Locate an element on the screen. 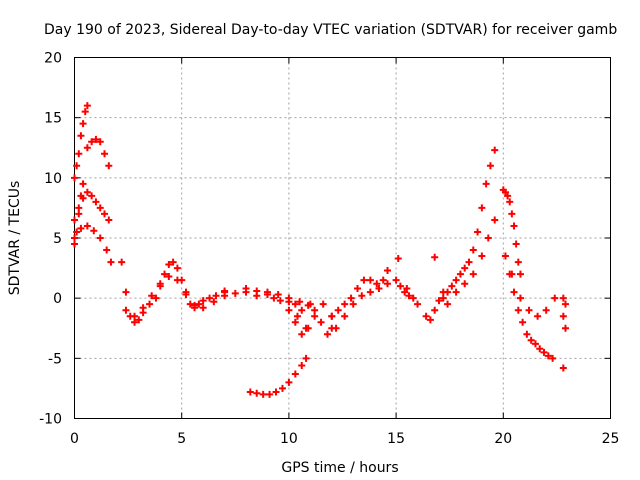 The height and width of the screenshot is (480, 640). x-tick-label: 5 is located at coordinates (181, 439).